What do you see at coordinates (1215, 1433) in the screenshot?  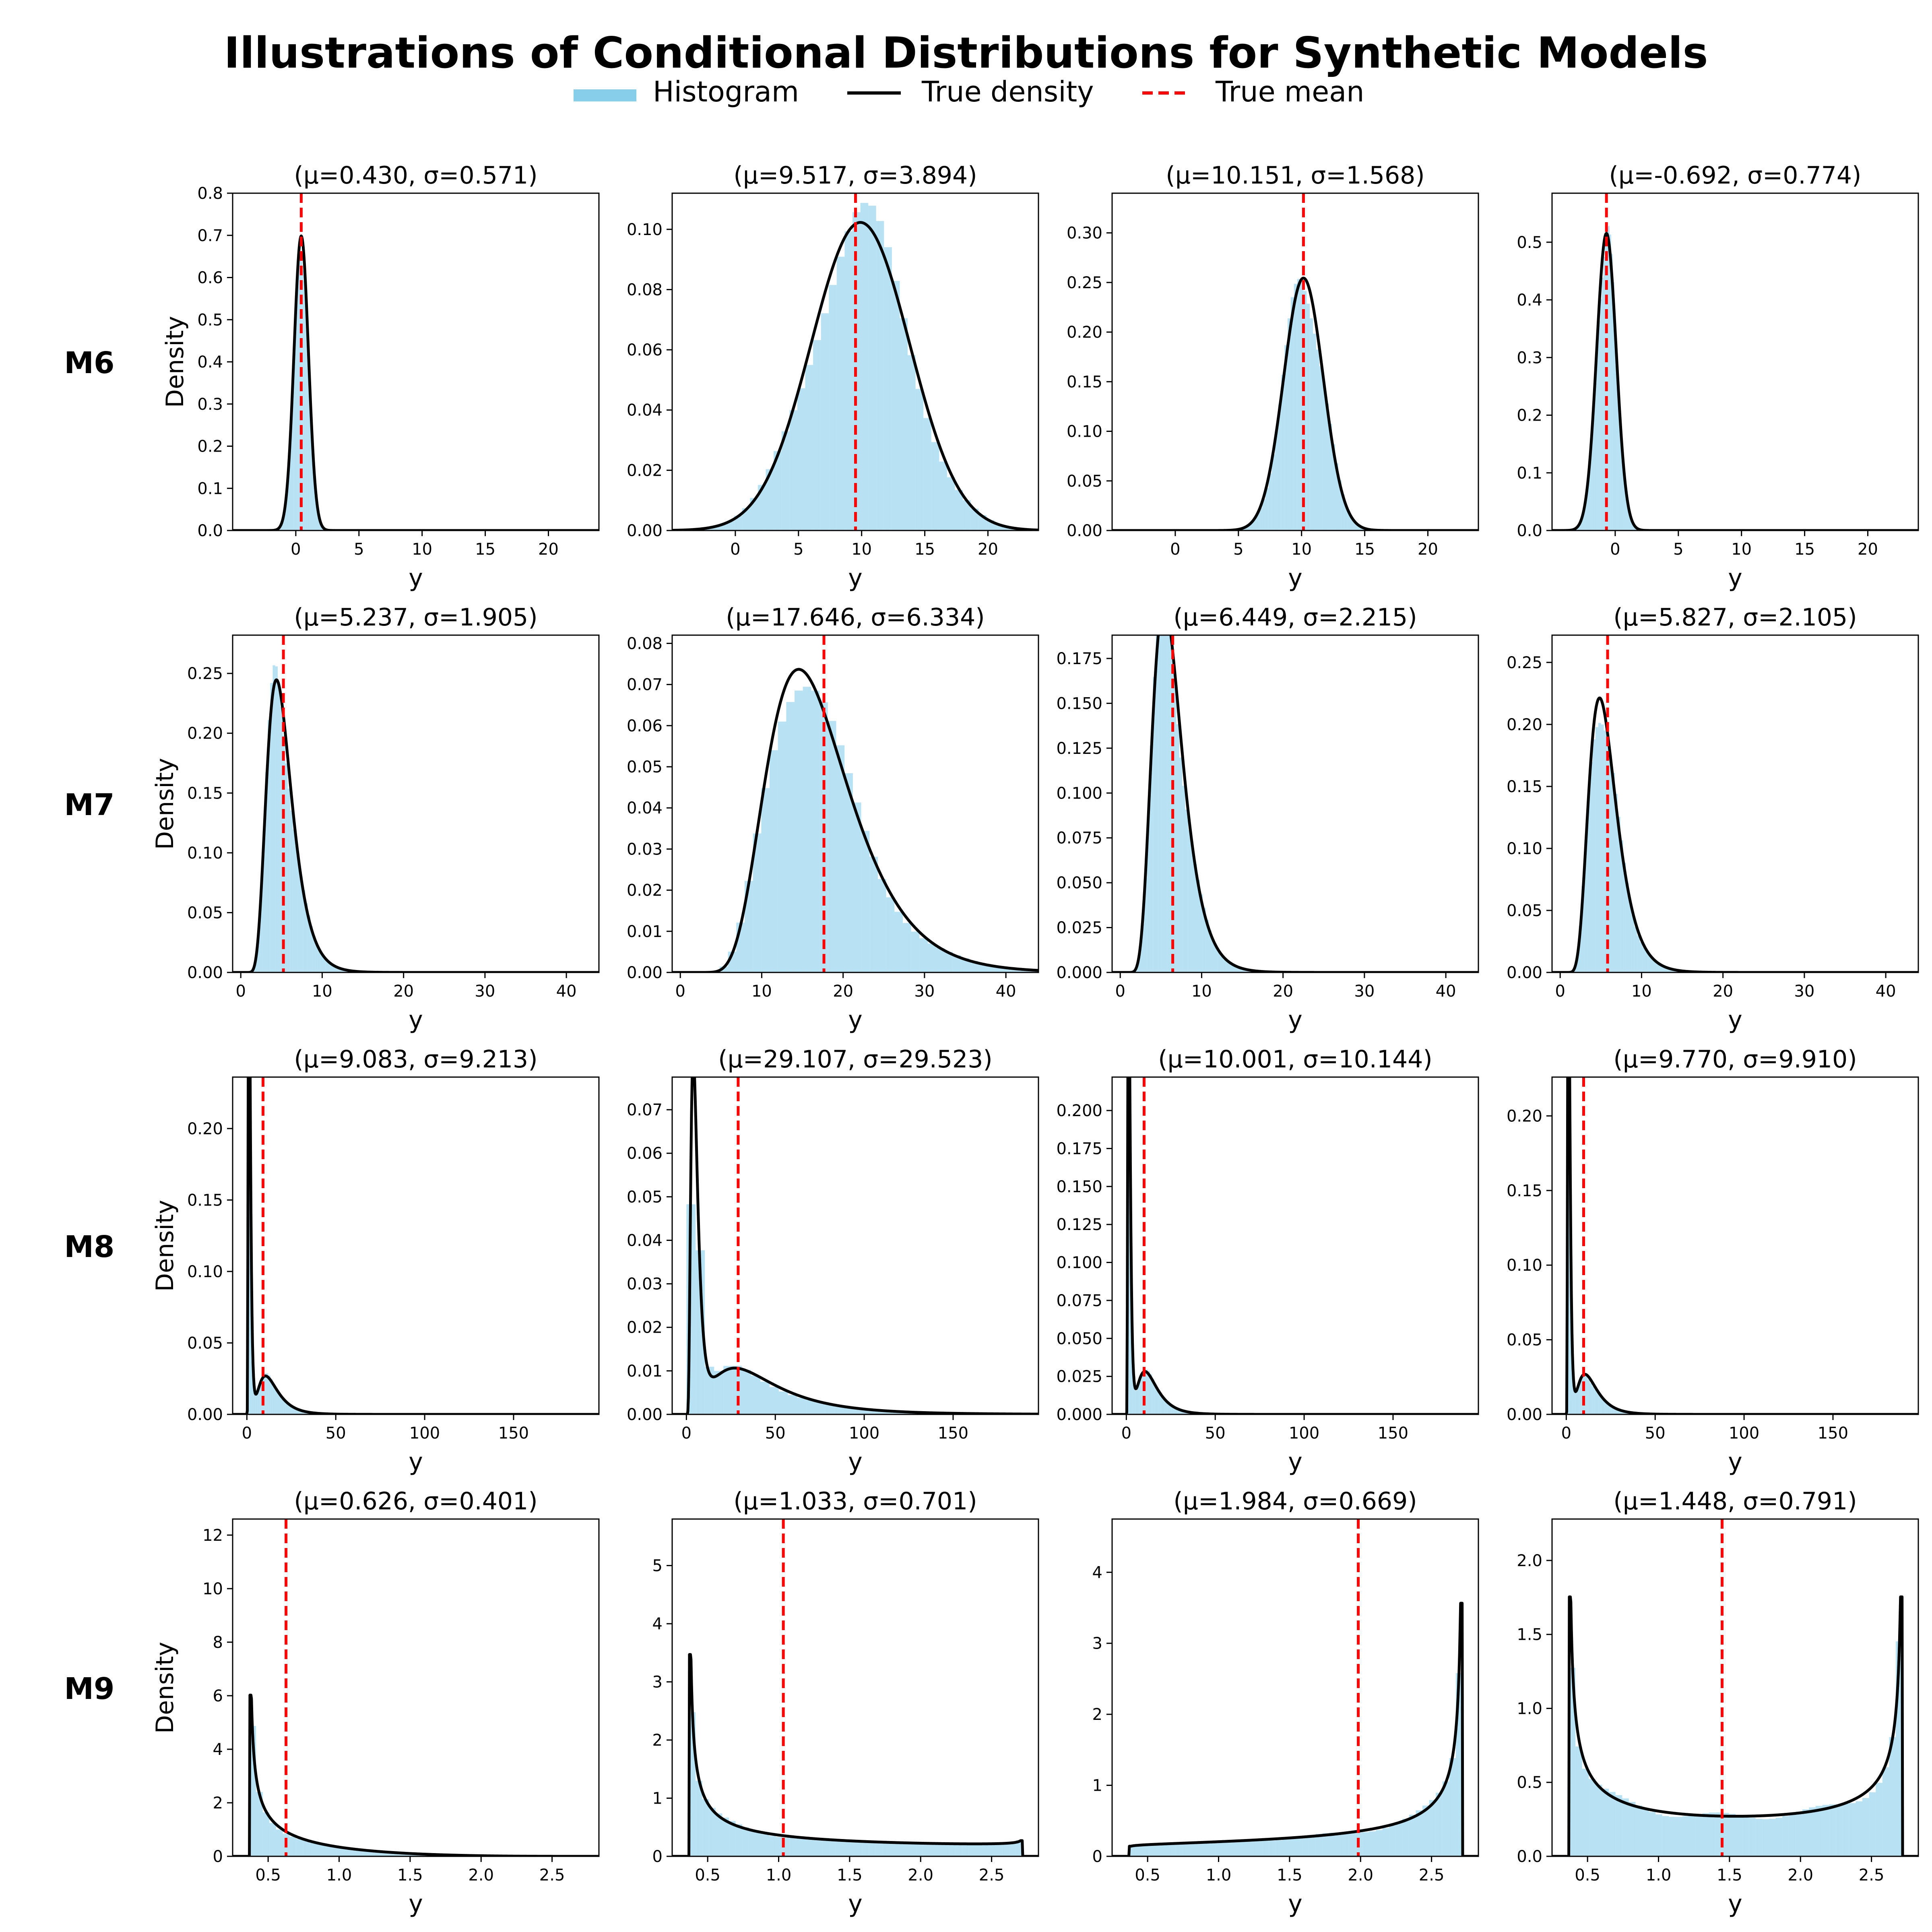 I see `x-tick-label: 50` at bounding box center [1215, 1433].